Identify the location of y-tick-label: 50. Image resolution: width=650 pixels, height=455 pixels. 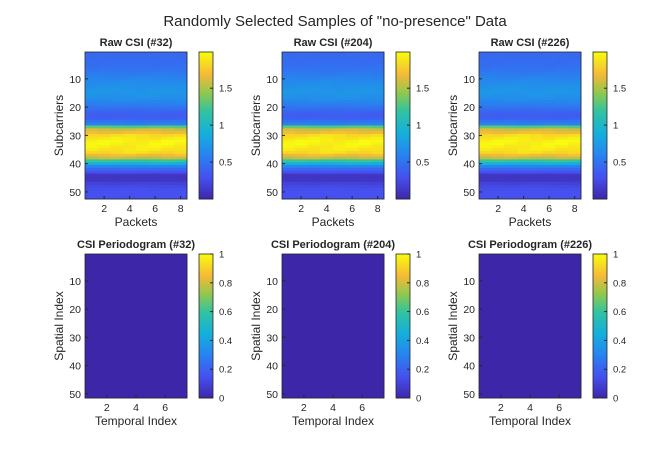
(272, 193).